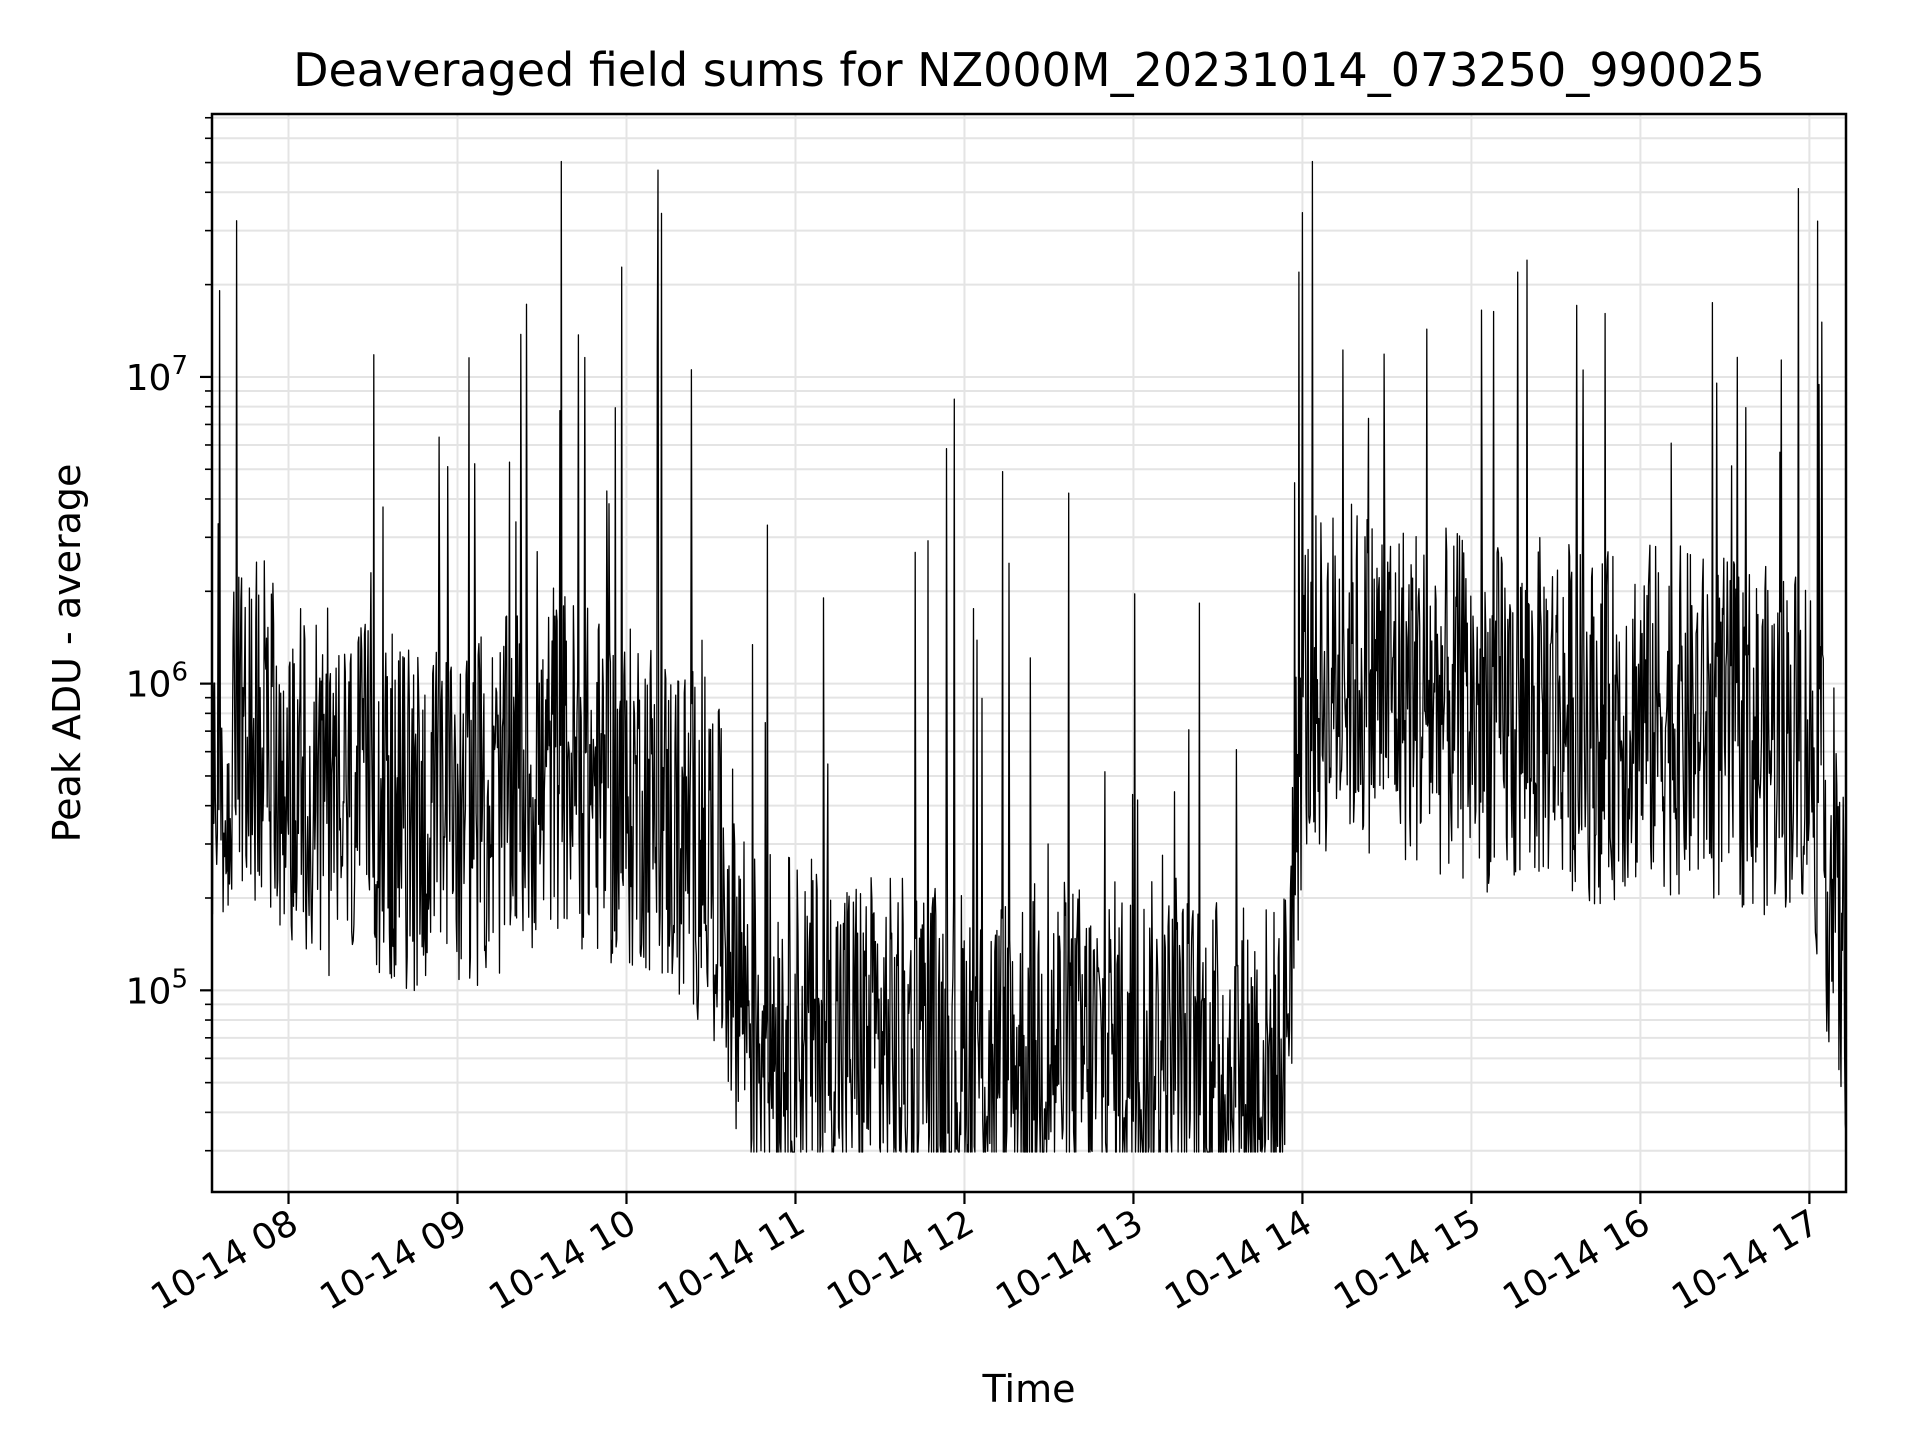 This screenshot has height=1440, width=1920. I want to click on x-tick-label: 10-14 08, so click(224, 1260).